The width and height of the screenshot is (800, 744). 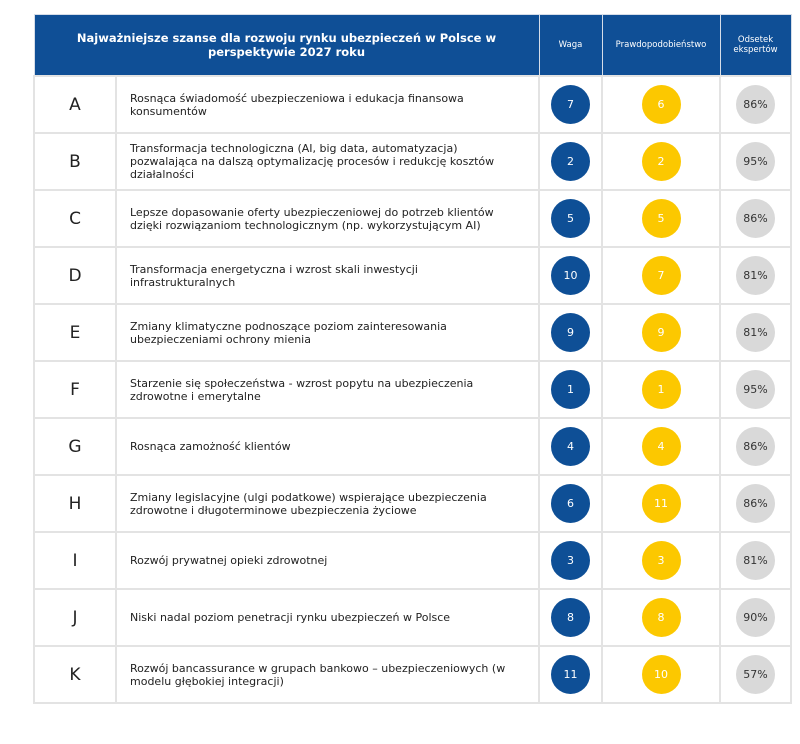 I want to click on prob-cell: 7, so click(x=661, y=275).